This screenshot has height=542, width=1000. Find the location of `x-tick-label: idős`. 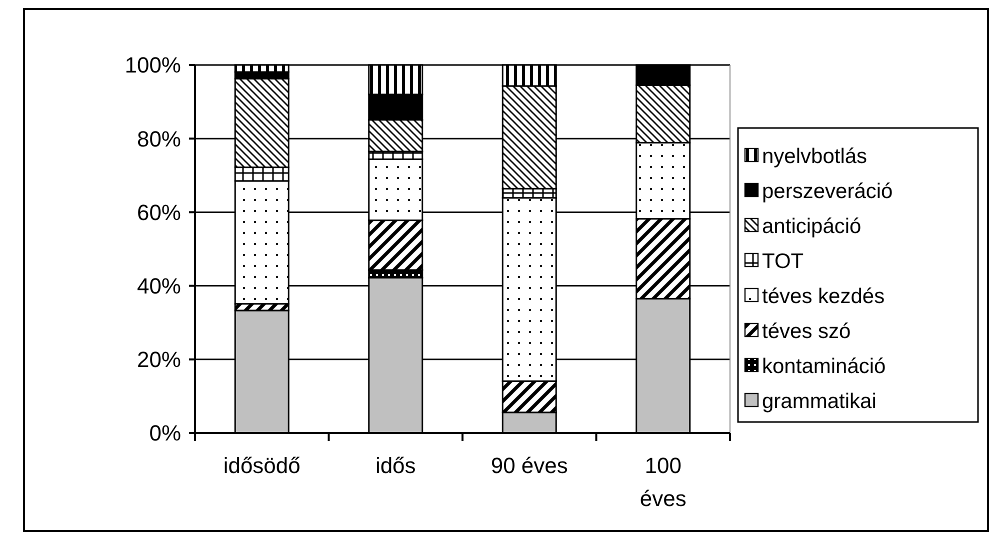

x-tick-label: idős is located at coordinates (395, 465).